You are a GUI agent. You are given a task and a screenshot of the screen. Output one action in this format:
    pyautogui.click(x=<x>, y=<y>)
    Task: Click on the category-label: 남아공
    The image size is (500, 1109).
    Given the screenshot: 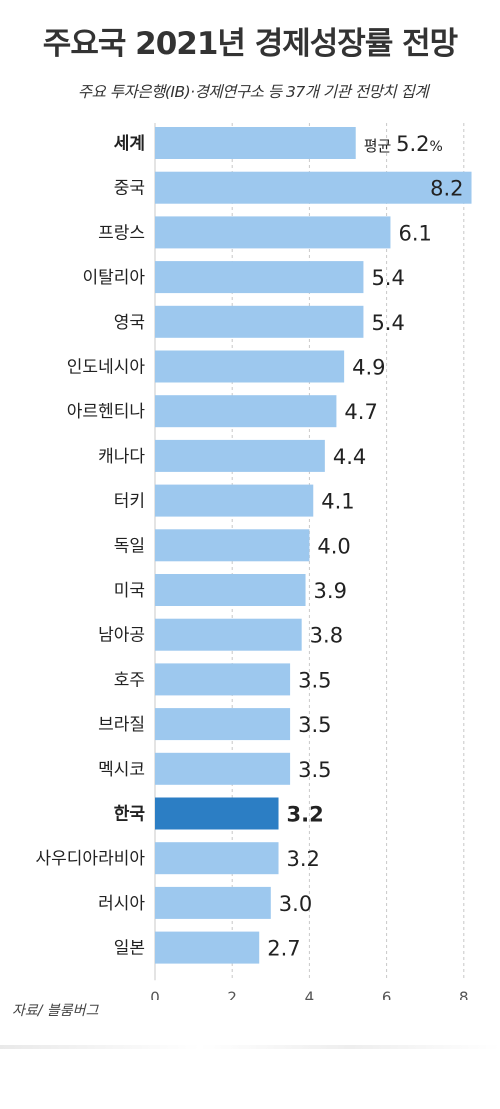 What is the action you would take?
    pyautogui.click(x=121, y=636)
    